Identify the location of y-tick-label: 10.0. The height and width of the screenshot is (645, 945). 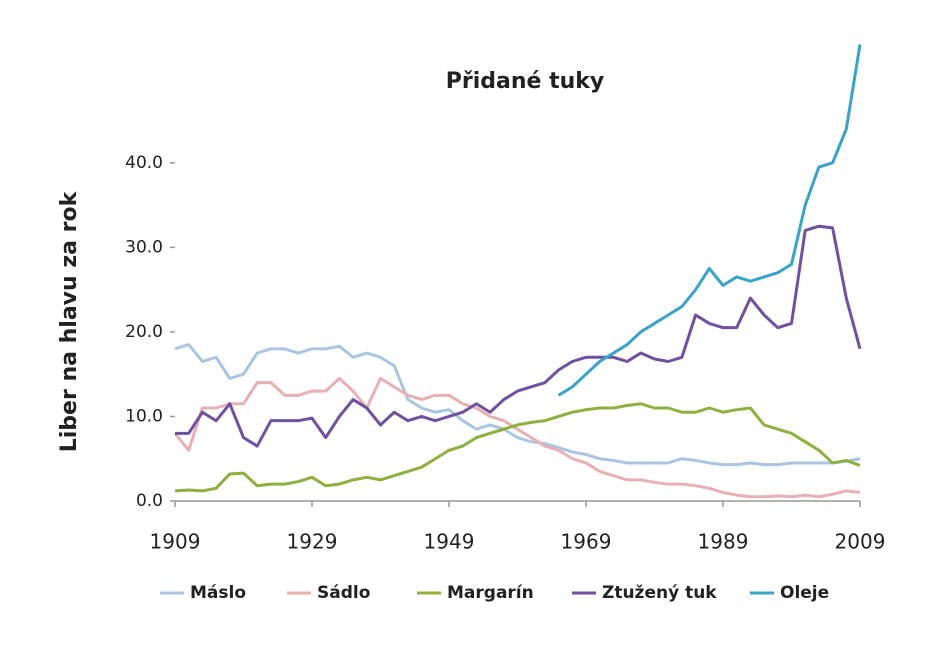
(144, 416).